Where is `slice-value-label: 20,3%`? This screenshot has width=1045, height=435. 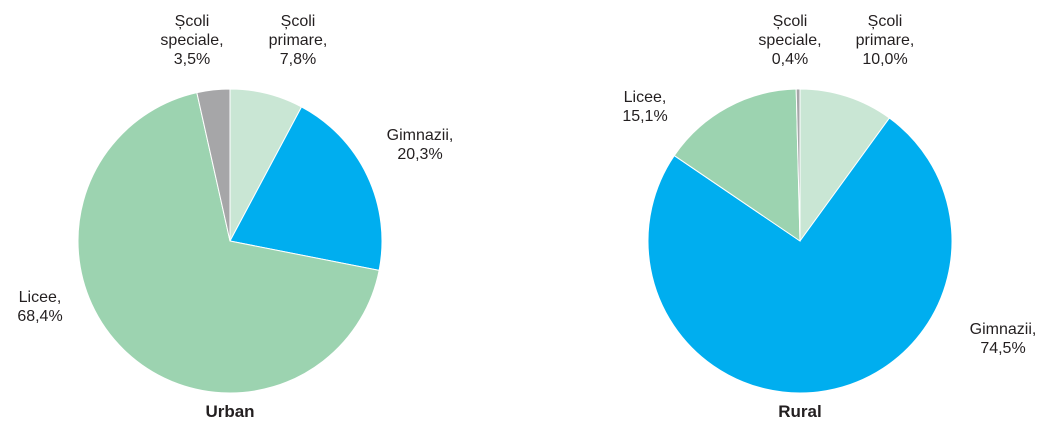
slice-value-label: 20,3% is located at coordinates (420, 154).